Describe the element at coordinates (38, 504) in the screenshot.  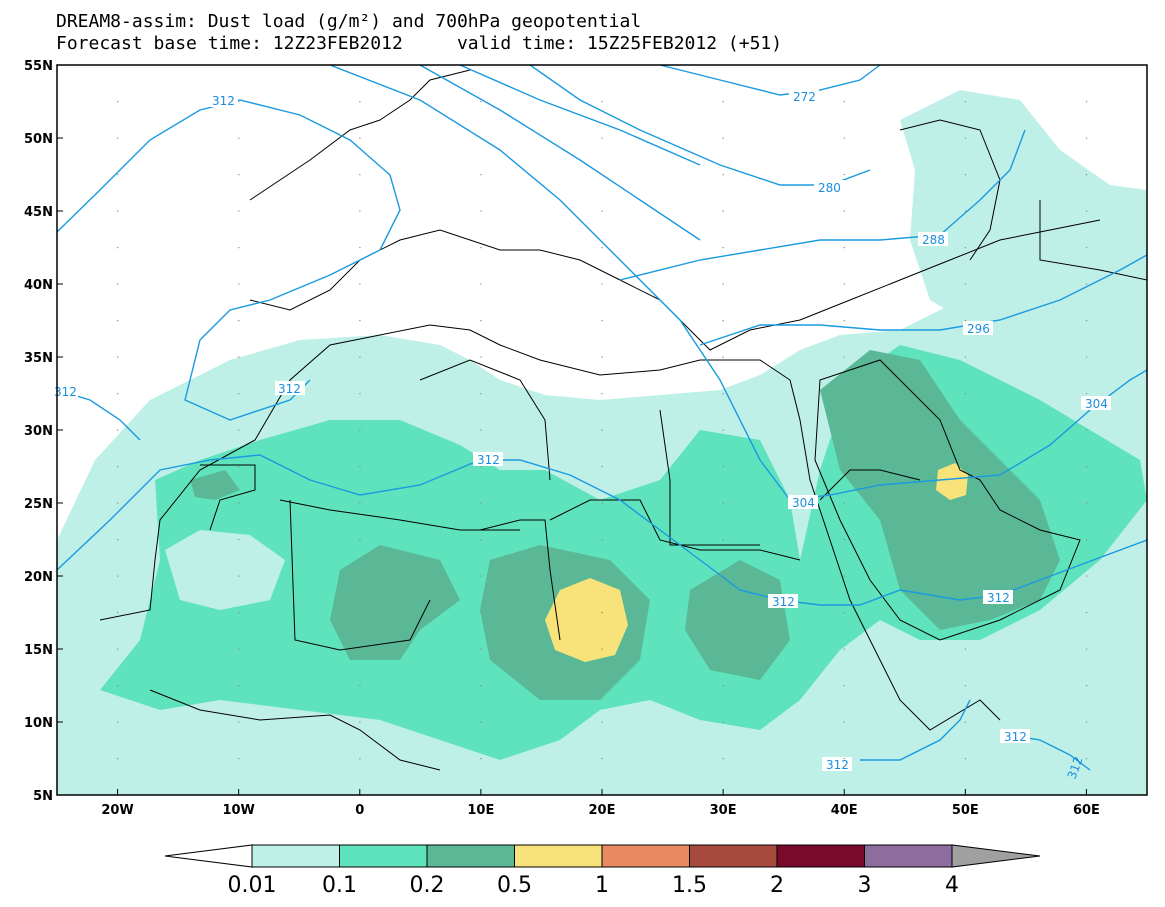
I see `latitude-label: 25N` at that location.